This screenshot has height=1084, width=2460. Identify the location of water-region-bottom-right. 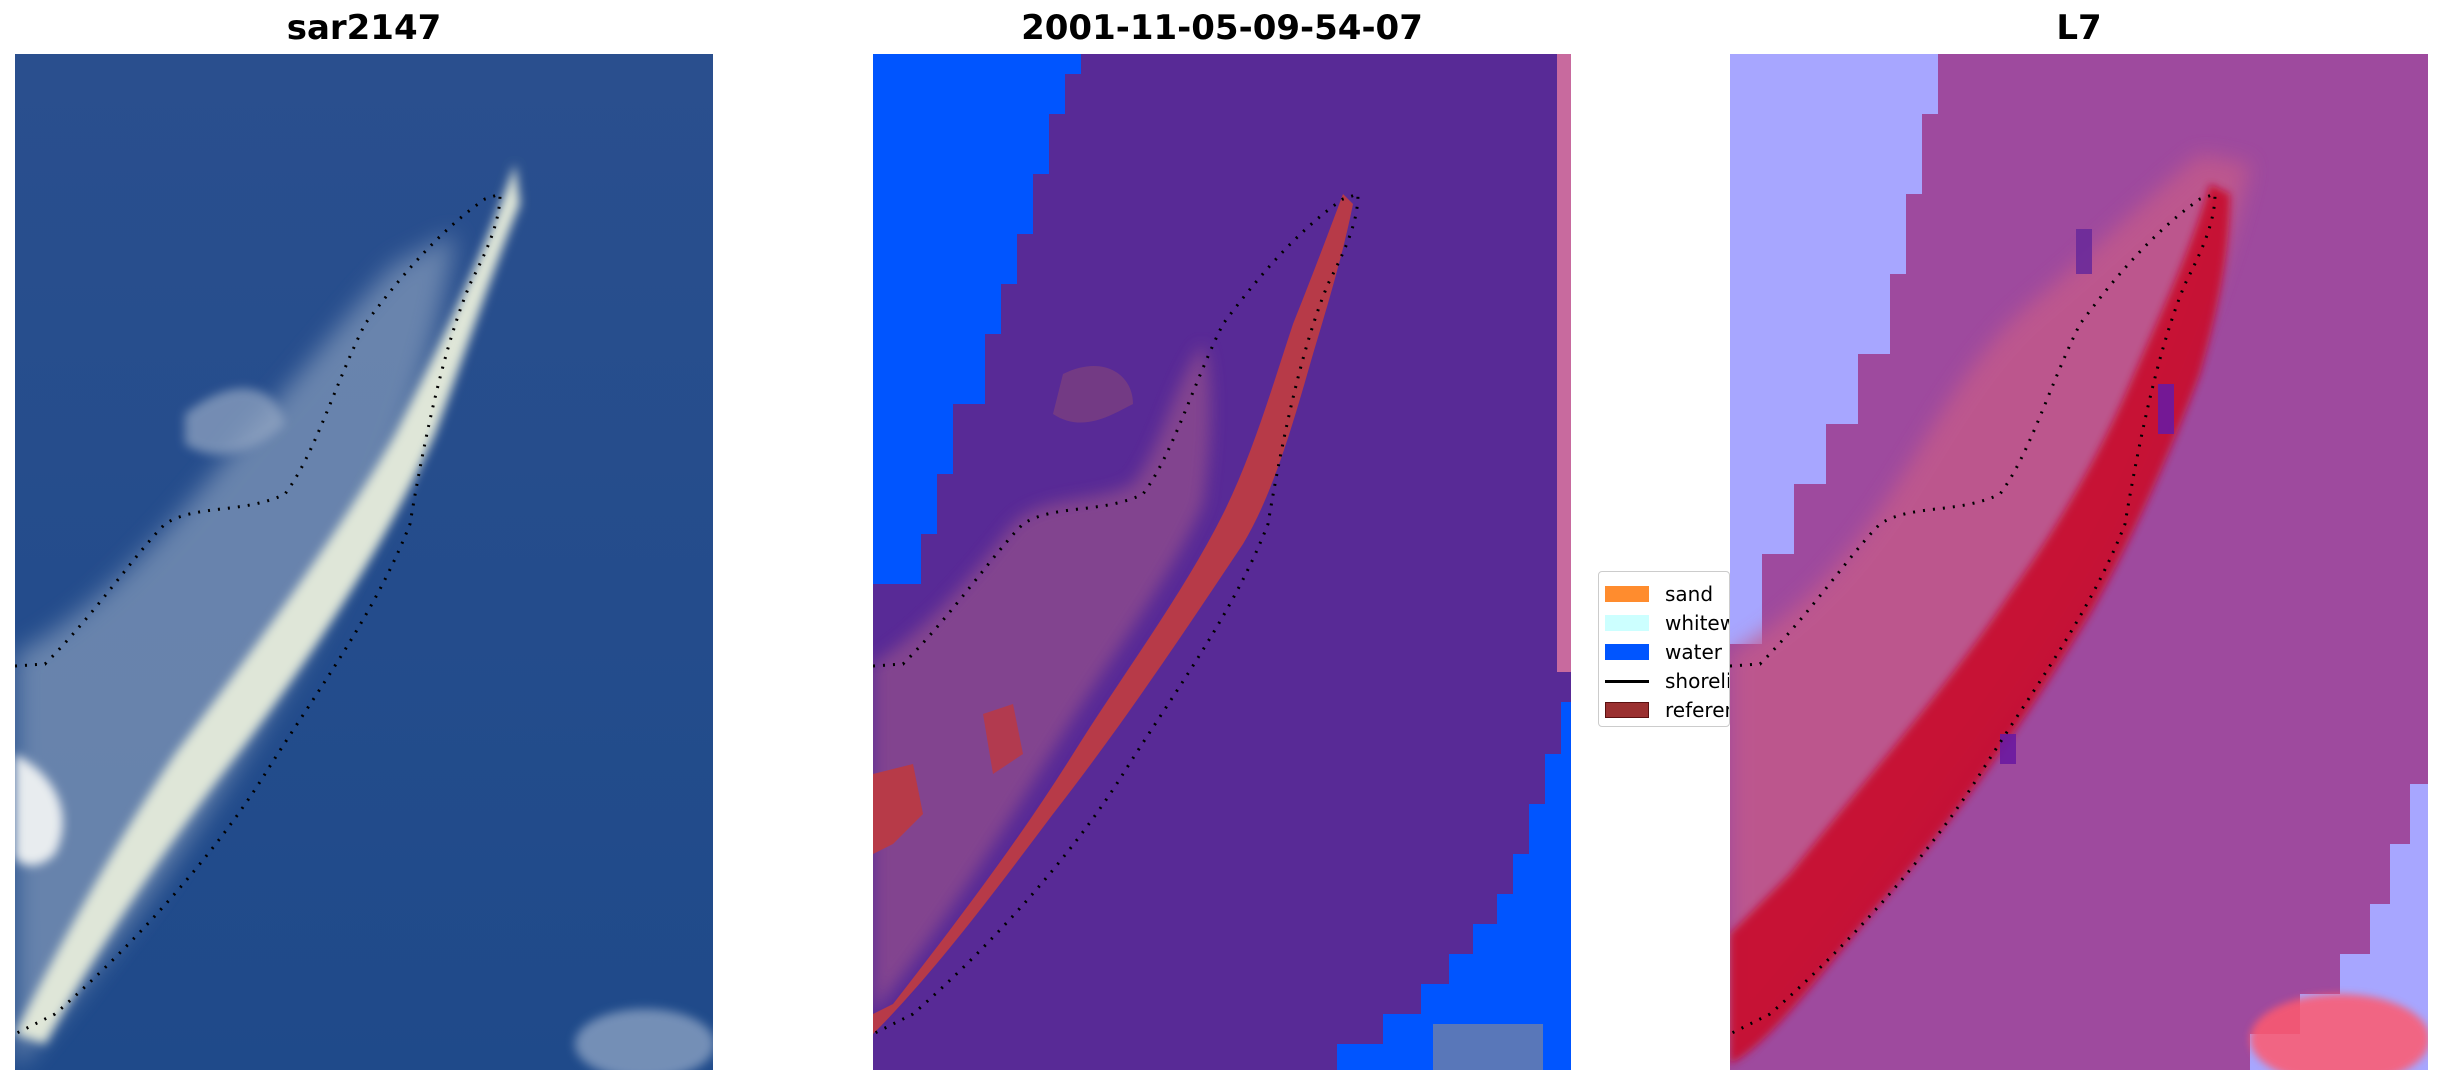
(1454, 886).